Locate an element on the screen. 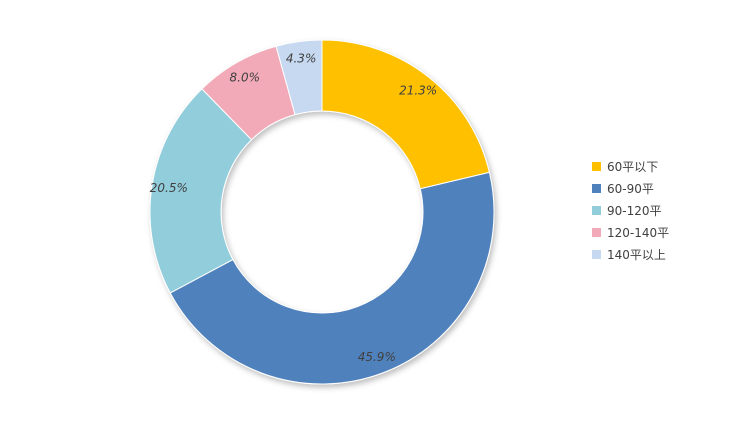 This screenshot has height=429, width=740. legend: 60平以下 60-90平 90-120平 120-140平 140平以上 is located at coordinates (657, 210).